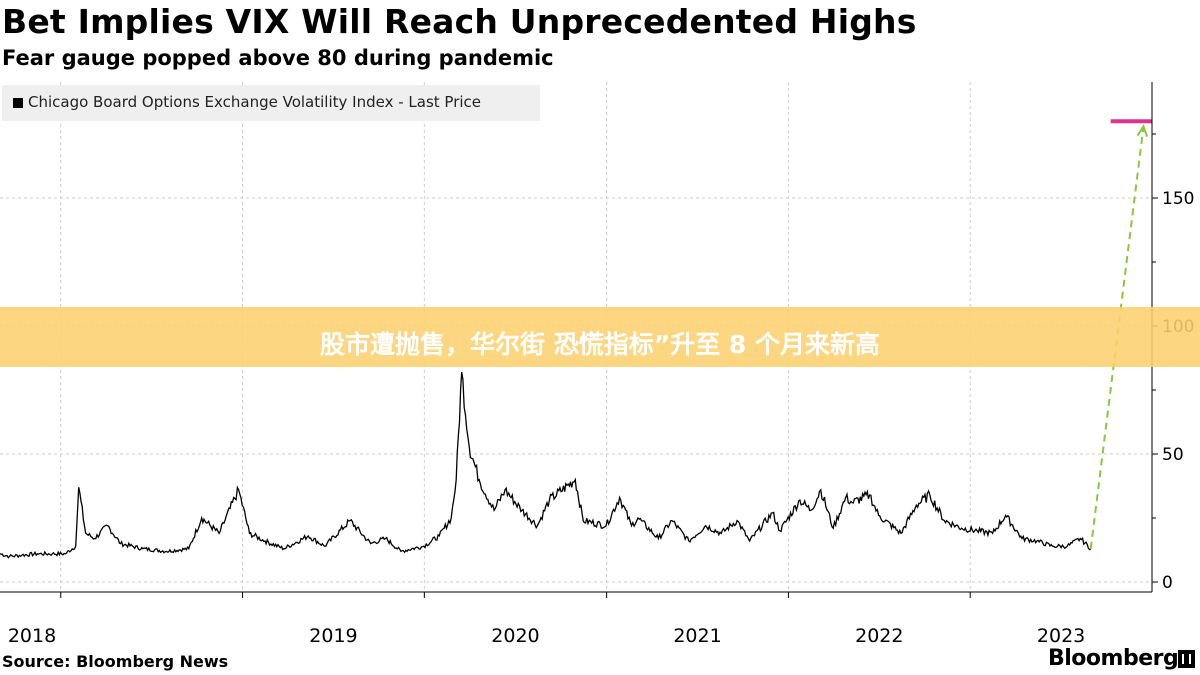 This screenshot has width=1200, height=675. Describe the element at coordinates (1113, 658) in the screenshot. I see `brand-logo-text: Bloomberg` at that location.